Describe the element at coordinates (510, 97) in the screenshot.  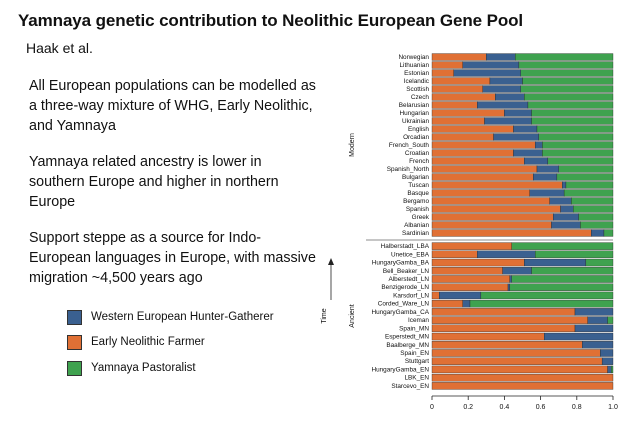
I see `bar-segment-czech-western-european-hunter-gatherer` at that location.